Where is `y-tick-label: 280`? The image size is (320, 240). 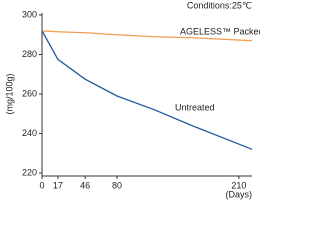
y-tick-label: 280 is located at coordinates (29, 54).